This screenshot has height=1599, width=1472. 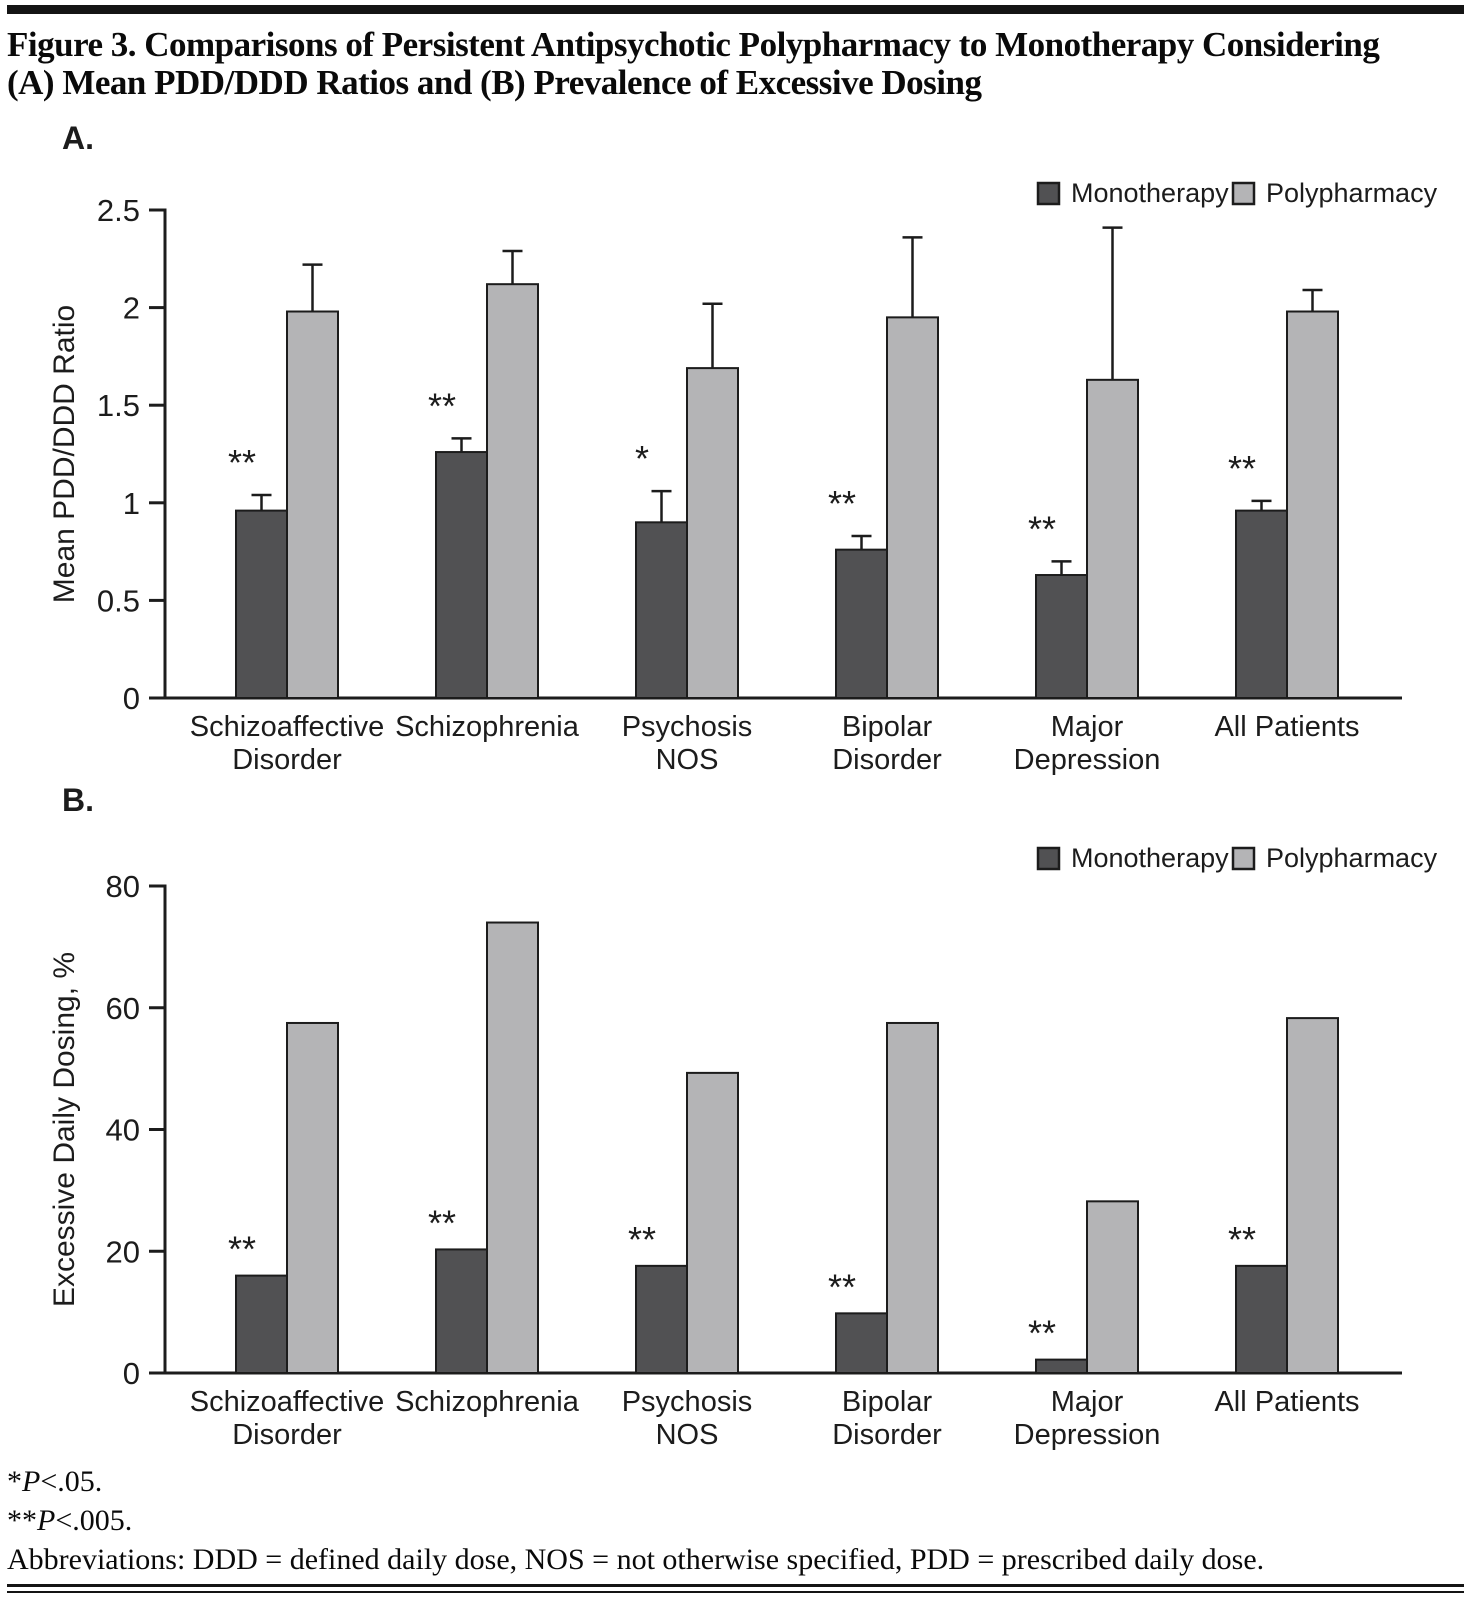 What do you see at coordinates (118, 210) in the screenshot?
I see `y-tick-label-5: 2.5` at bounding box center [118, 210].